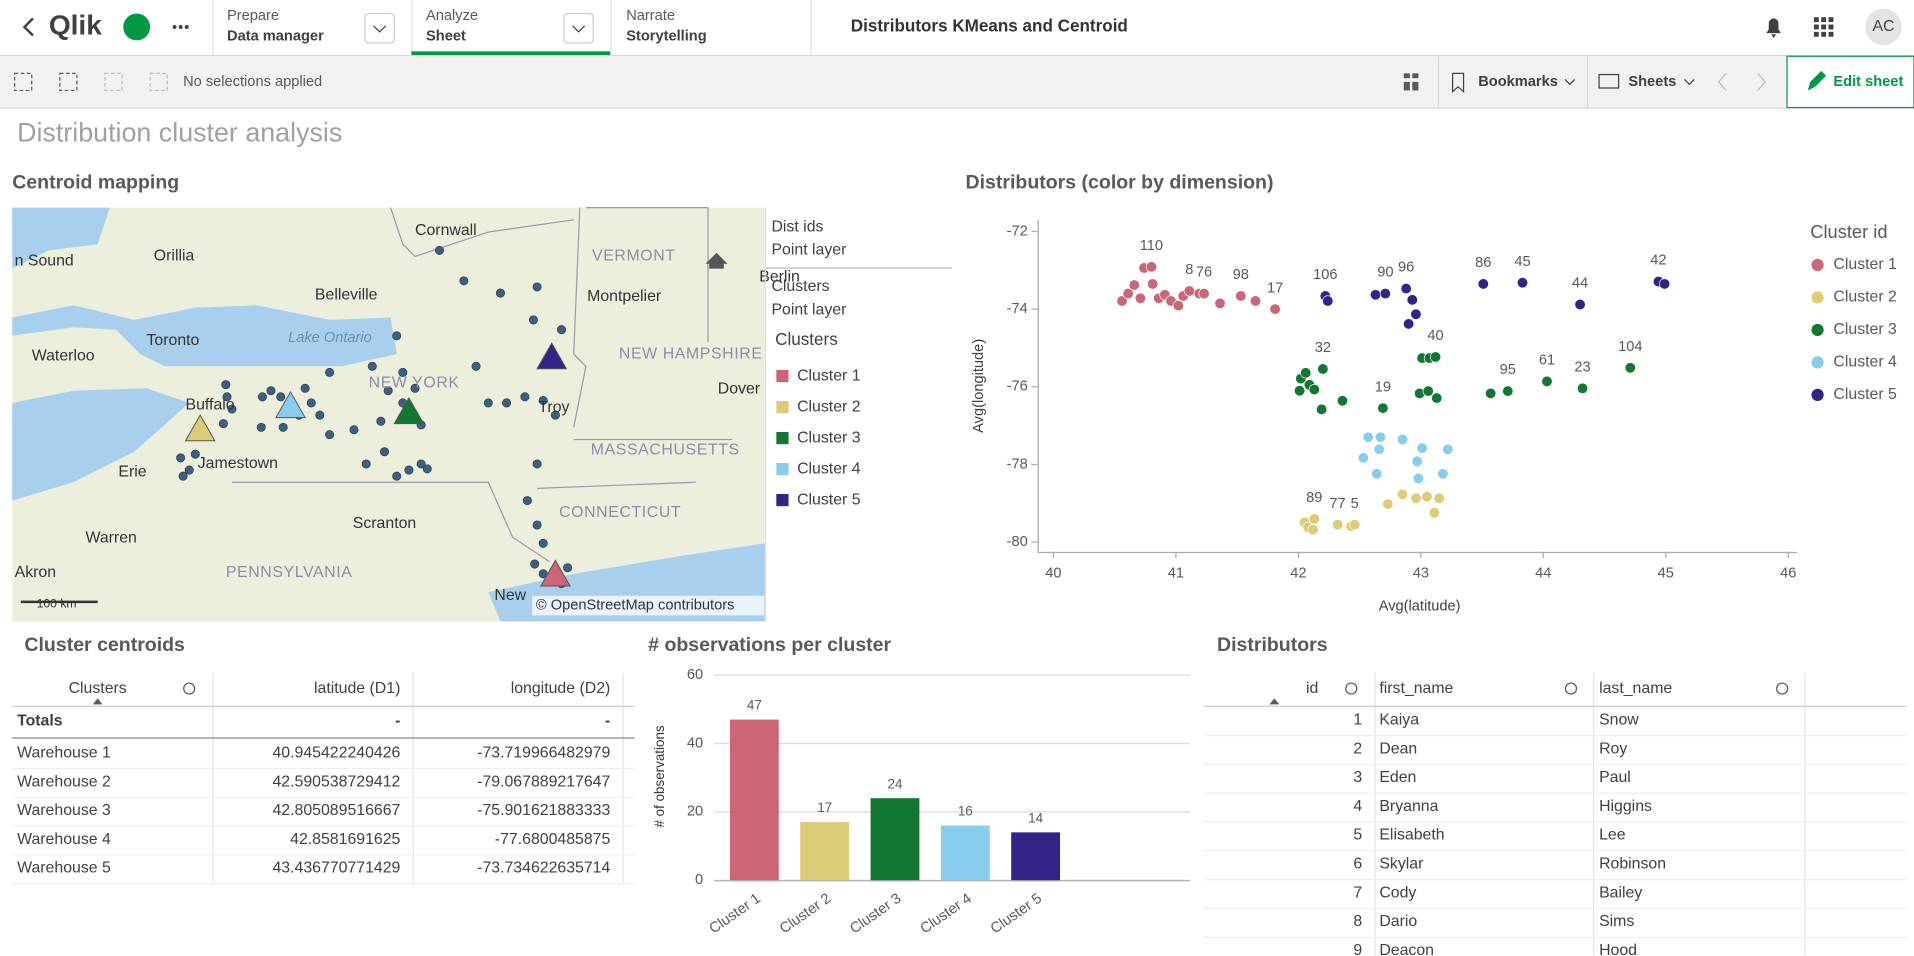  I want to click on app-title: Distributors KMeans and Centroid, so click(989, 25).